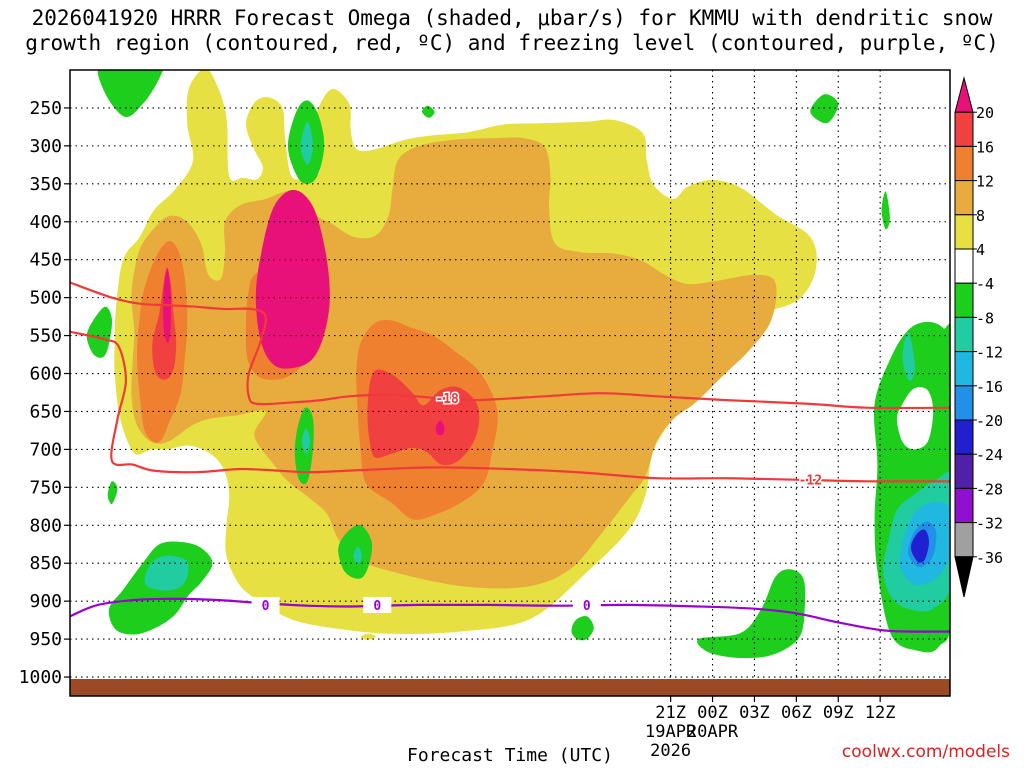  What do you see at coordinates (919, 546) in the screenshot?
I see `navy-region-right` at bounding box center [919, 546].